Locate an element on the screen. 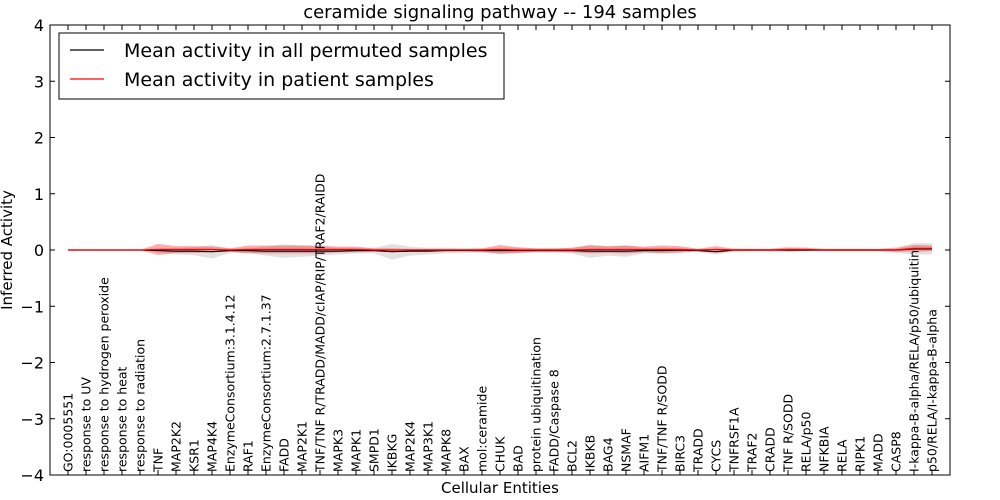  x-tick-label: TRADD is located at coordinates (698, 450).